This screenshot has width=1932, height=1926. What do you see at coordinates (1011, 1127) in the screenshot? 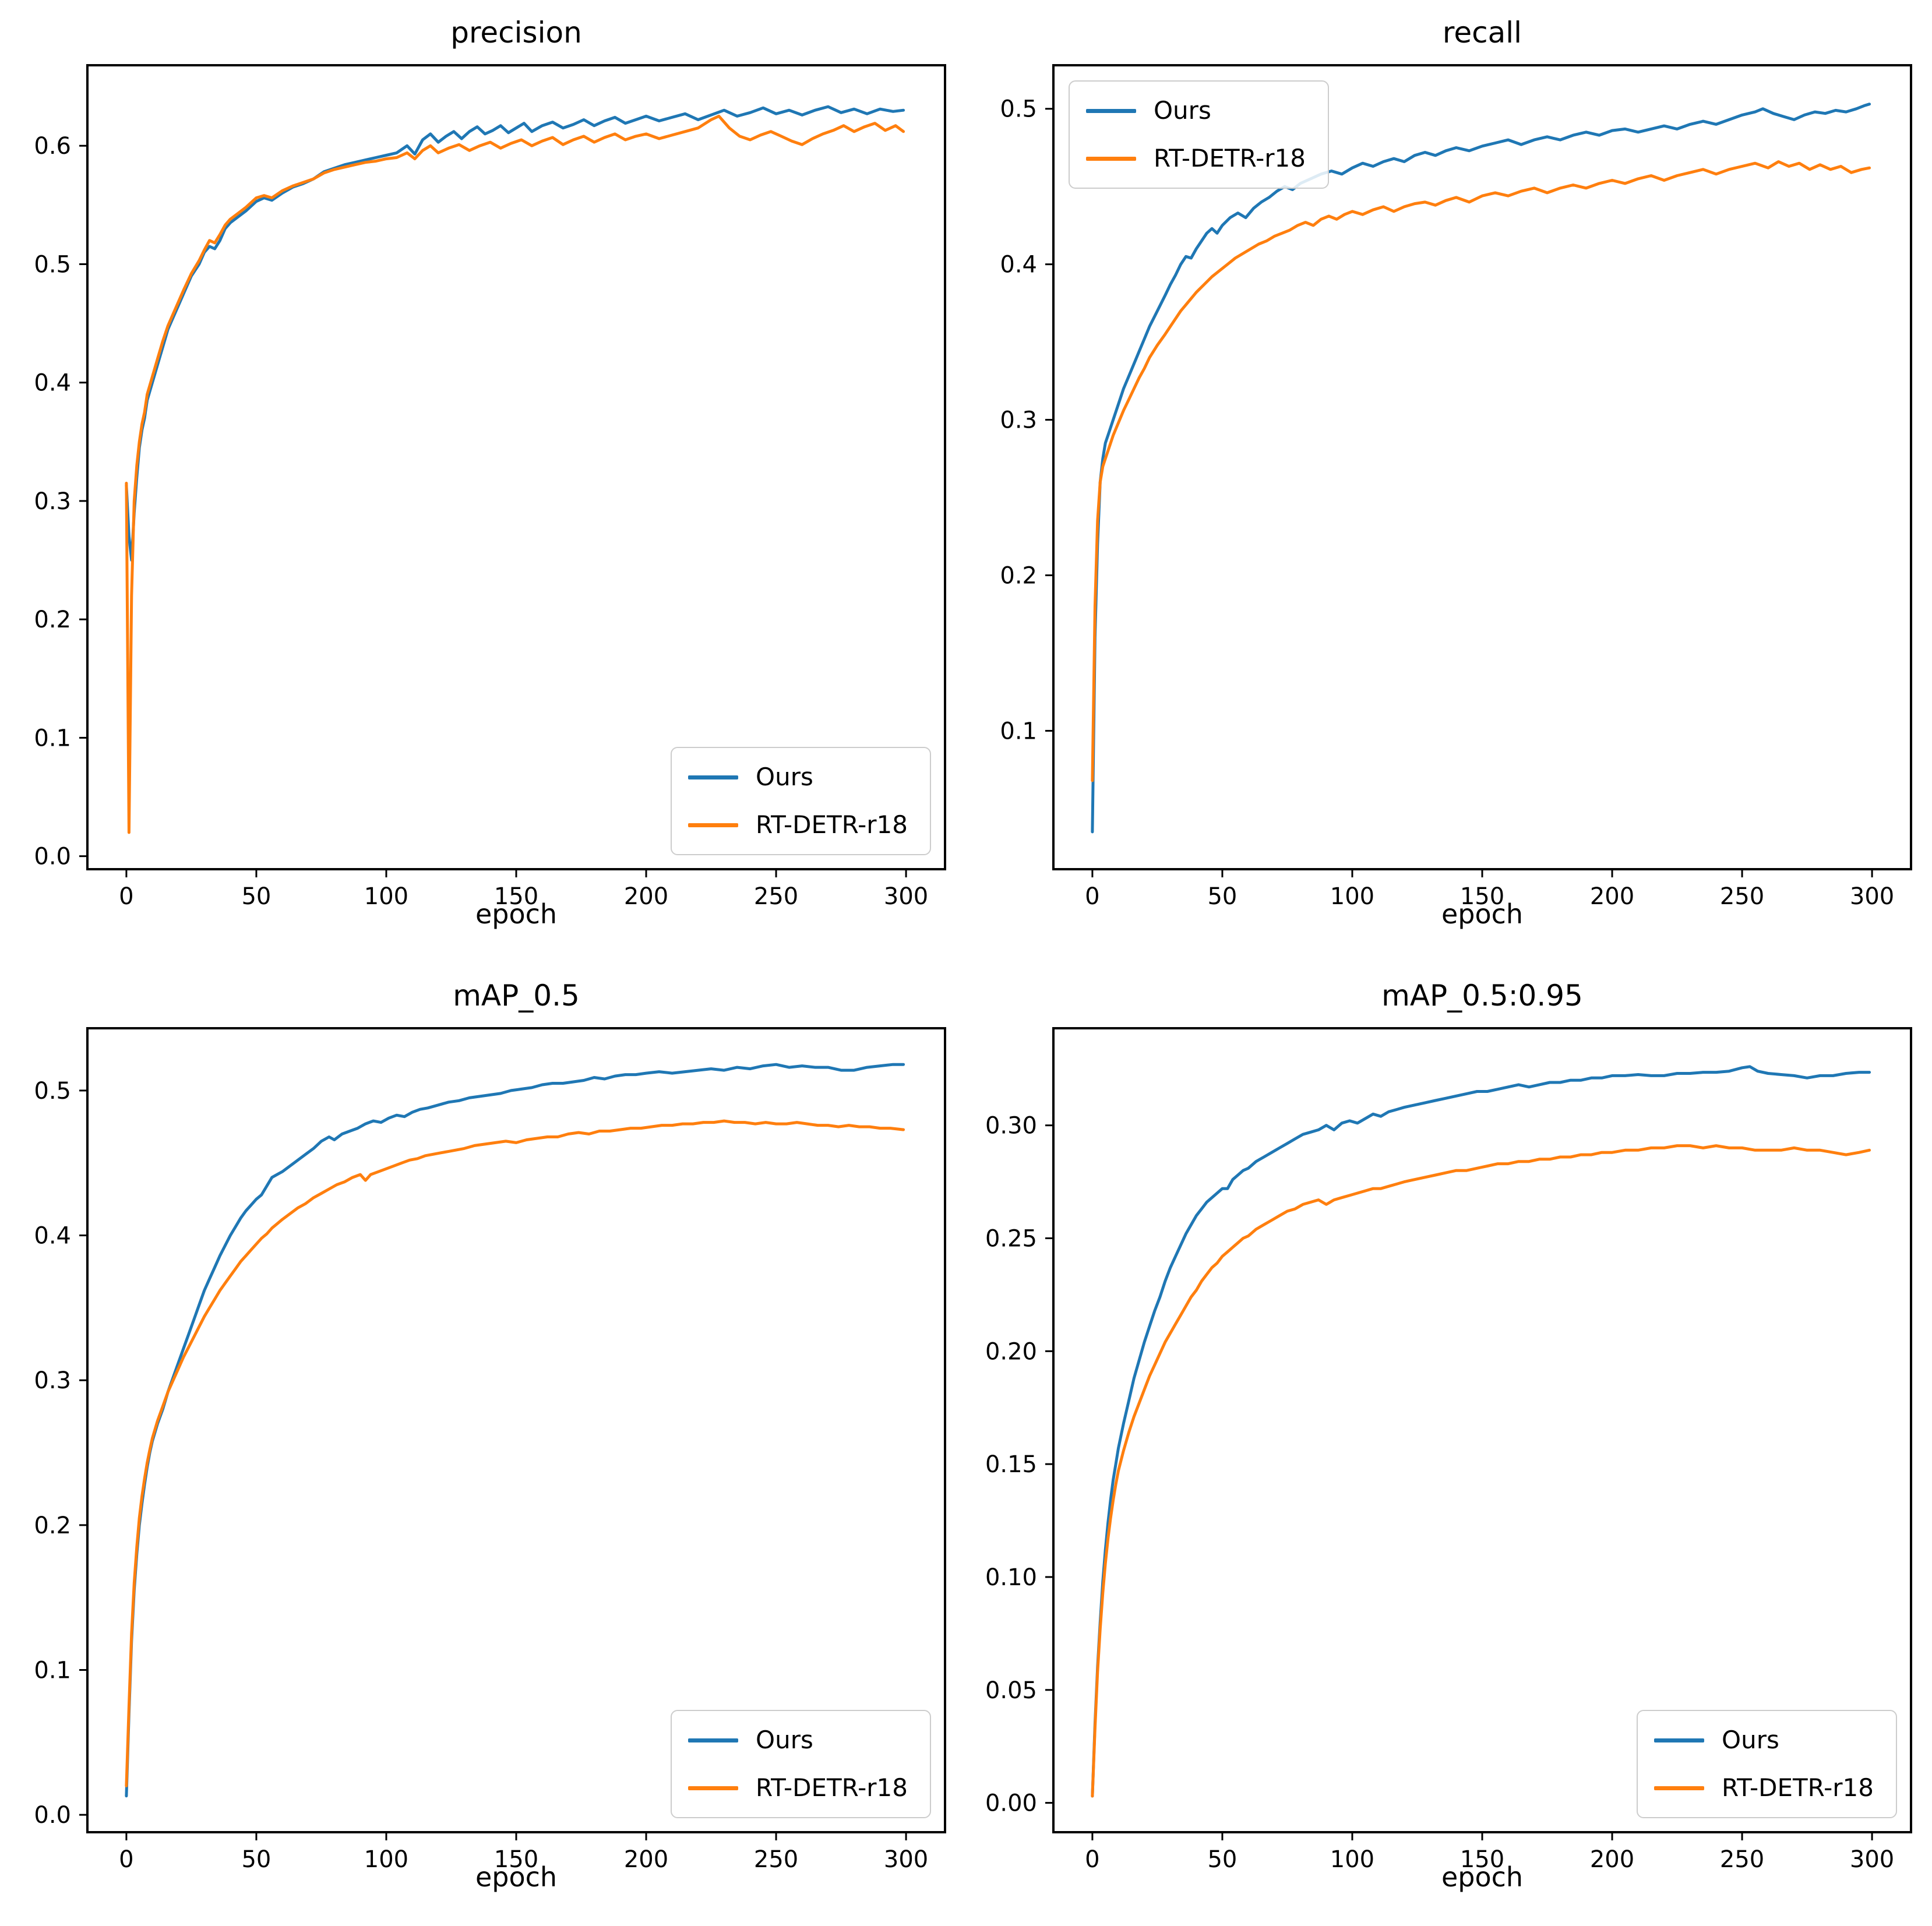
I see `y-tick-label: 0.30` at bounding box center [1011, 1127].